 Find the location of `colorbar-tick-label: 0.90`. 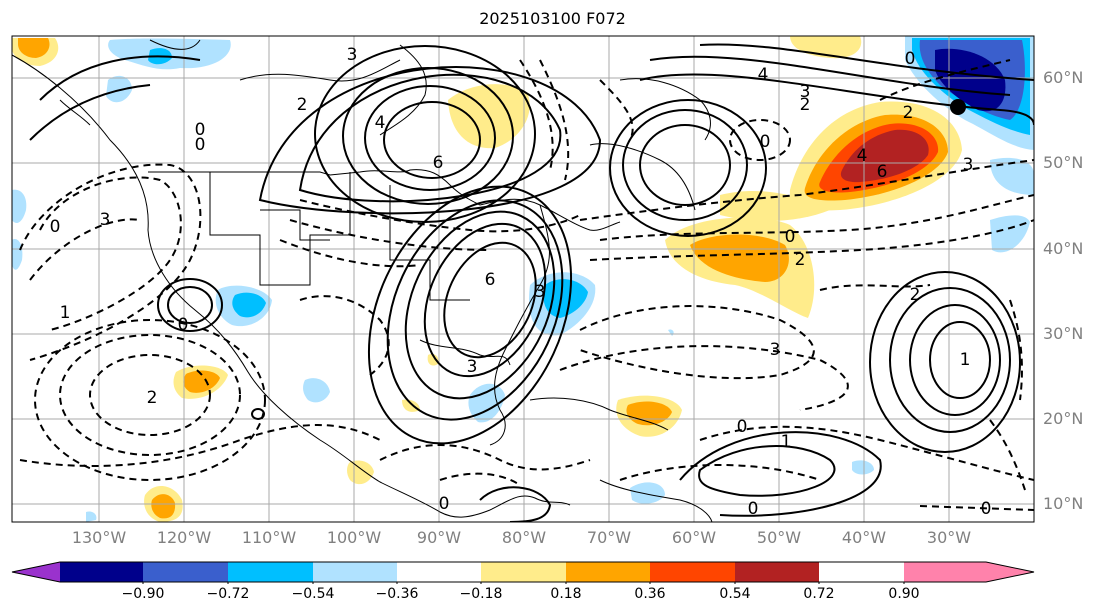

colorbar-tick-label: 0.90 is located at coordinates (904, 594).